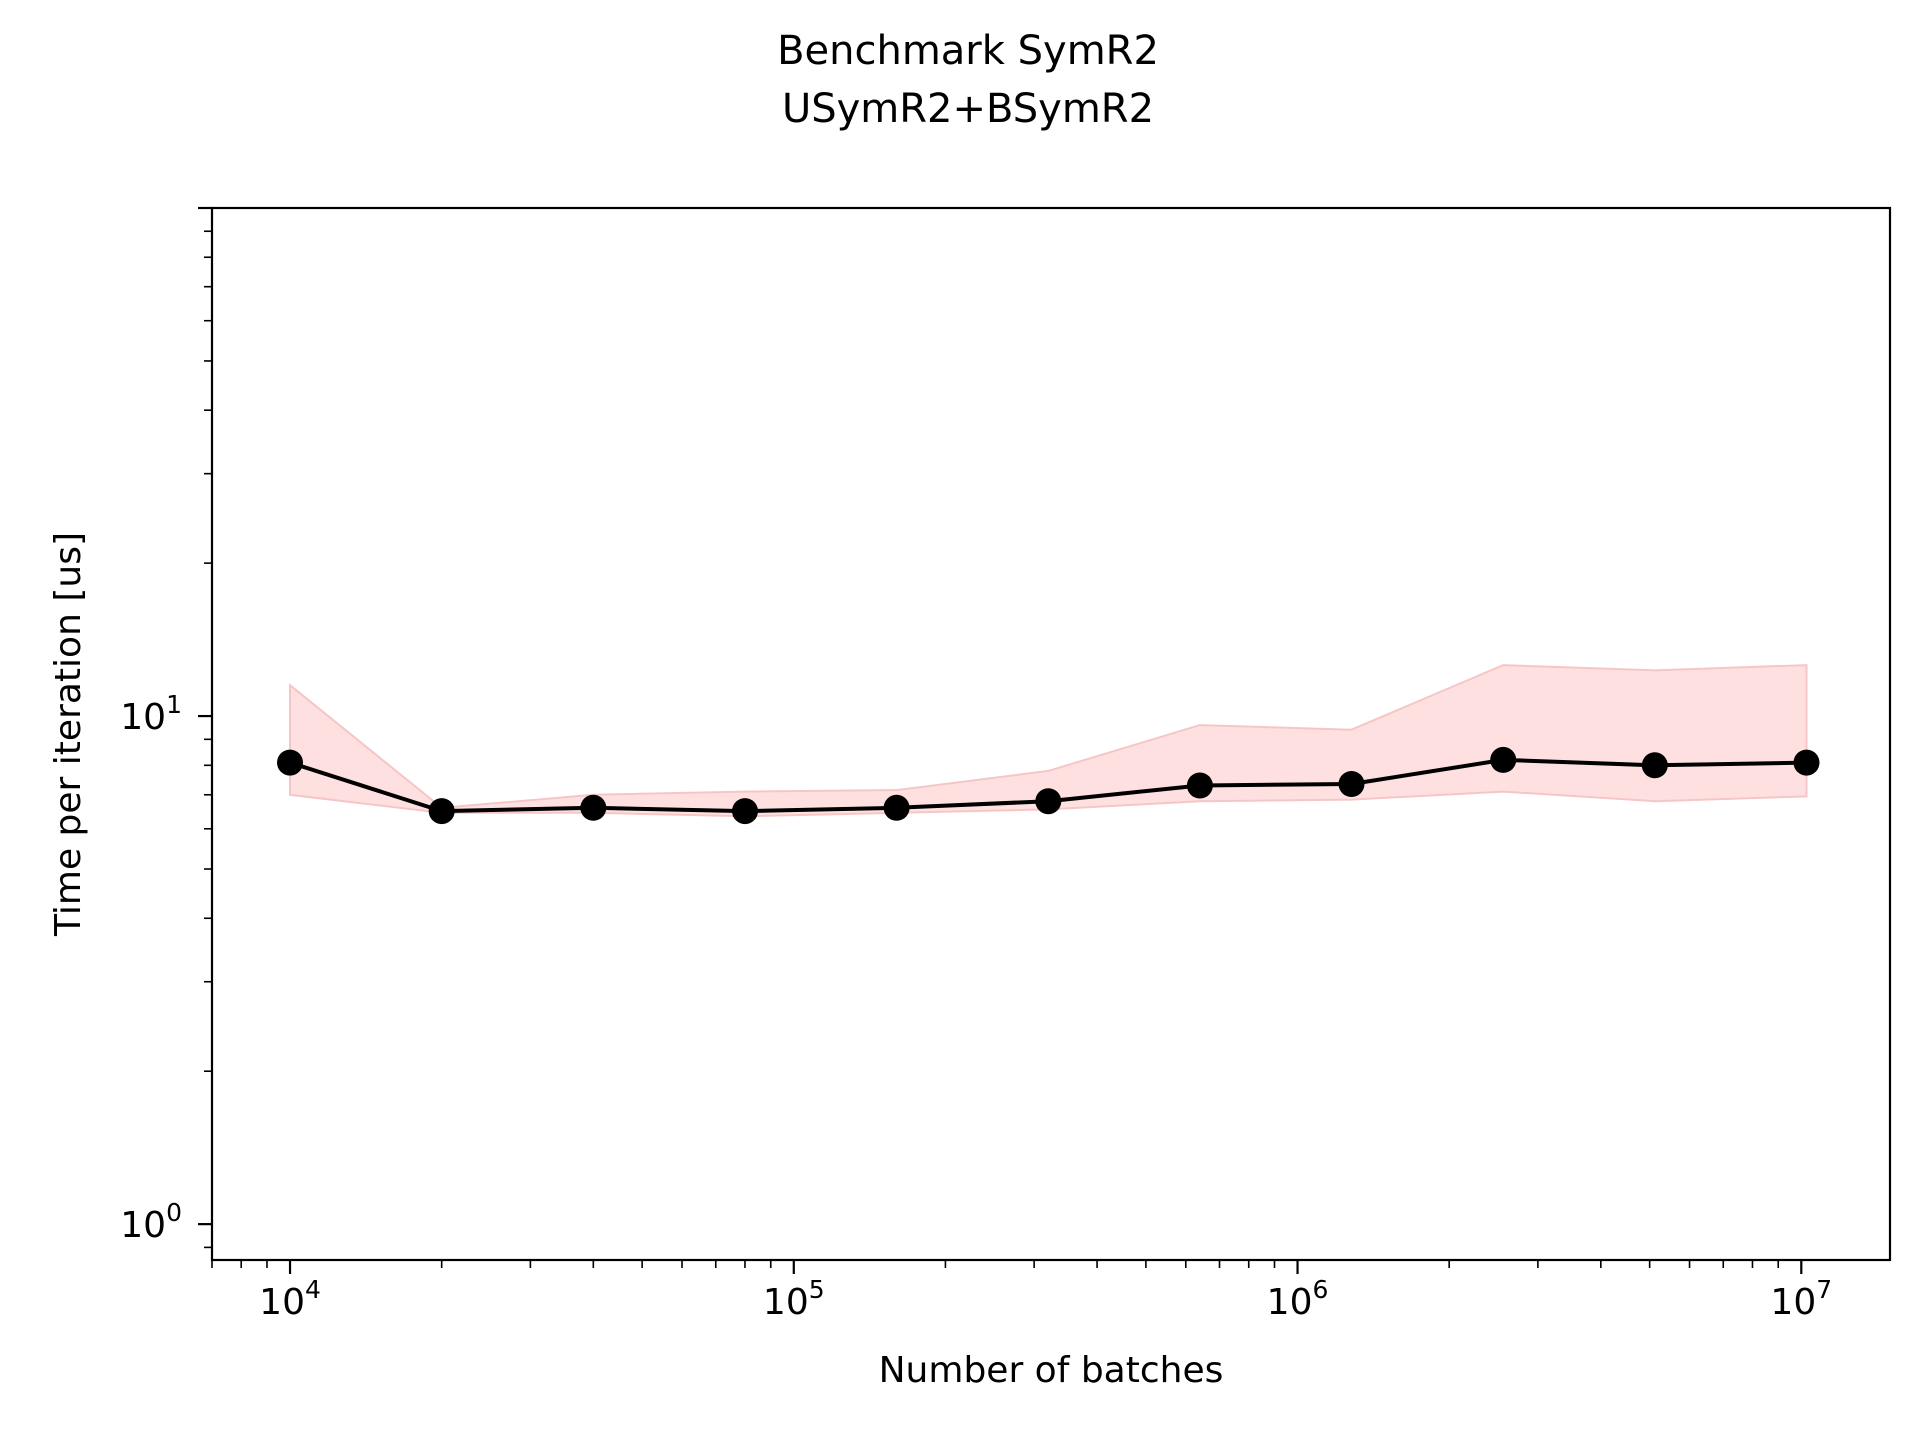 This screenshot has width=1920, height=1440. What do you see at coordinates (1021, 1291) in the screenshot?
I see `x-axis: 10⁴ 10⁵ 10⁶ 10⁷` at bounding box center [1021, 1291].